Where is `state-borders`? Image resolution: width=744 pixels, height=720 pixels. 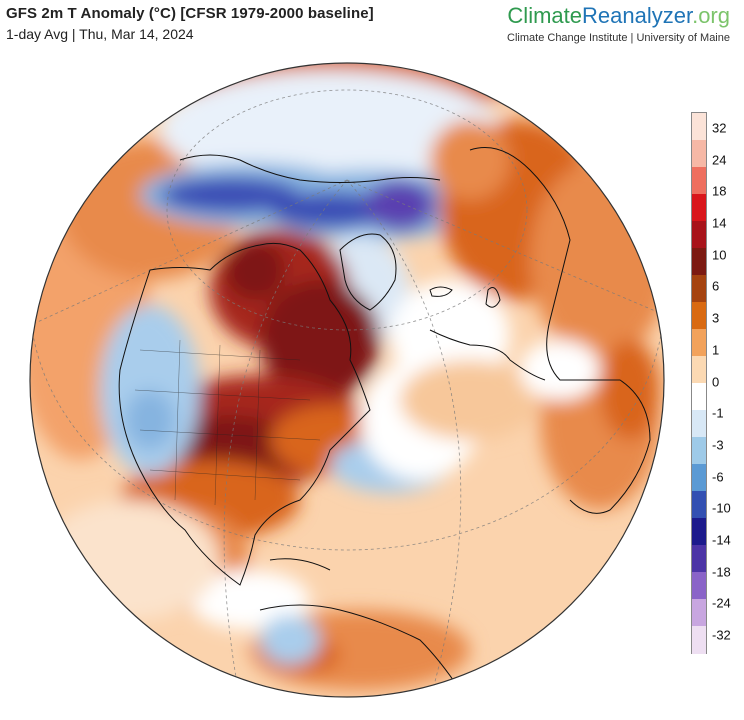
state-borders is located at coordinates (227, 422).